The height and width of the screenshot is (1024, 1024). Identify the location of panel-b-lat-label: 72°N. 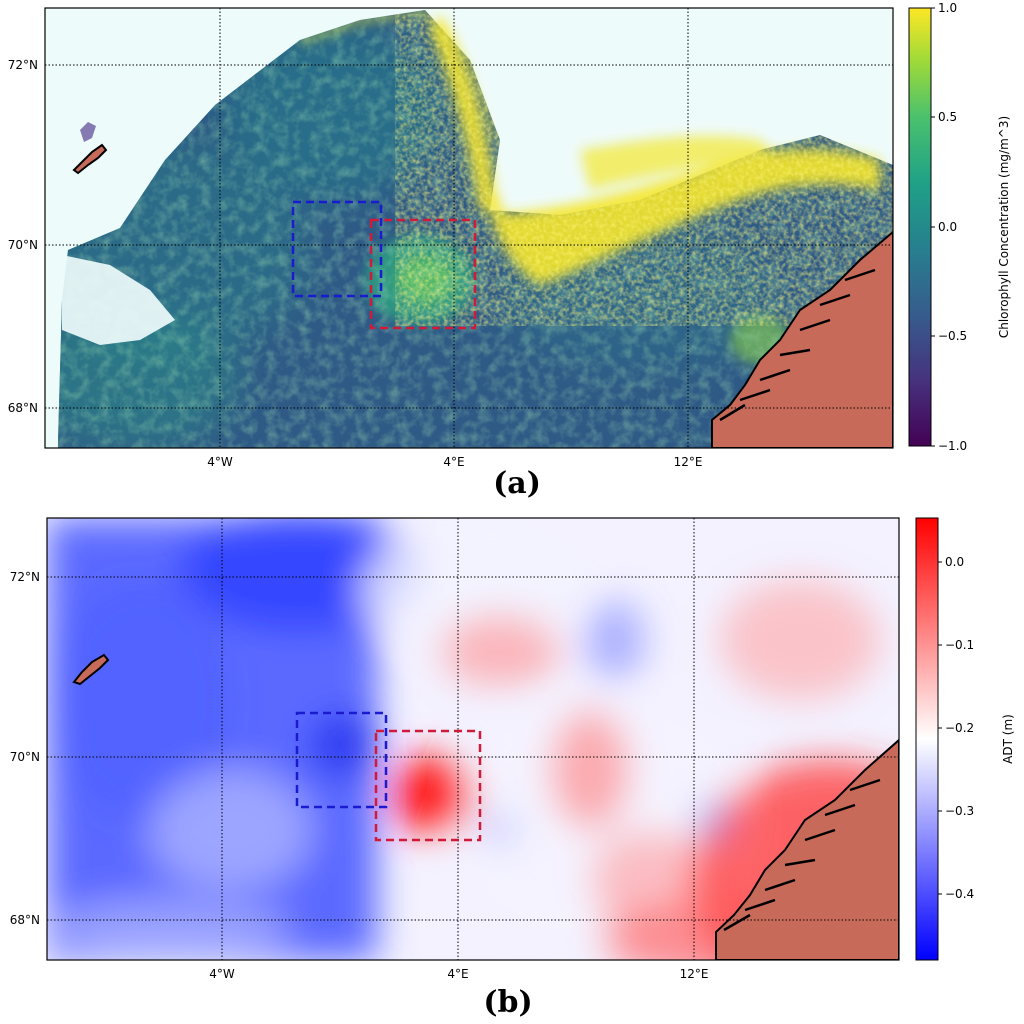
(25, 577).